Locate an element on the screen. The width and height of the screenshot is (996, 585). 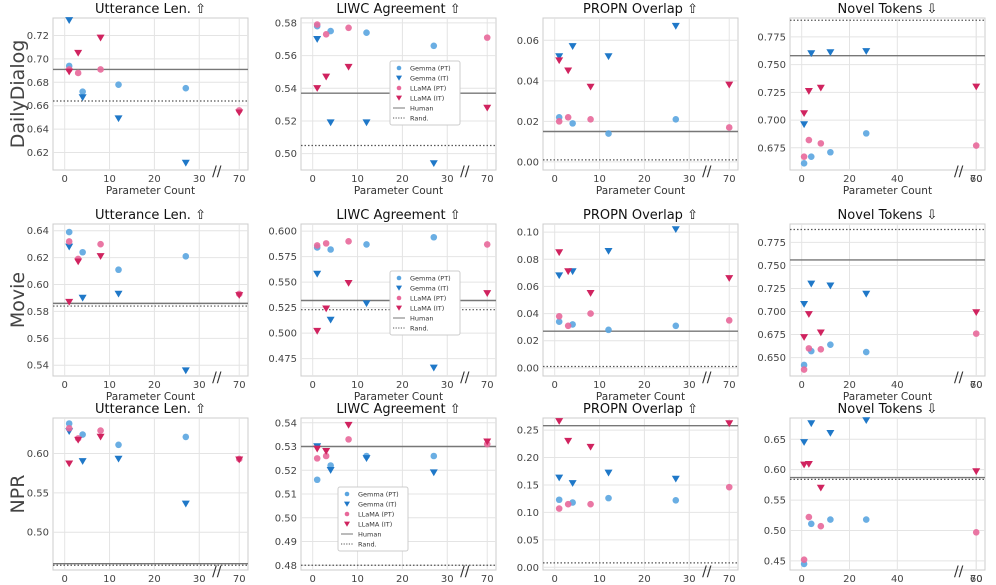
y-tick-label: 0.55 is located at coordinates (38, 493).